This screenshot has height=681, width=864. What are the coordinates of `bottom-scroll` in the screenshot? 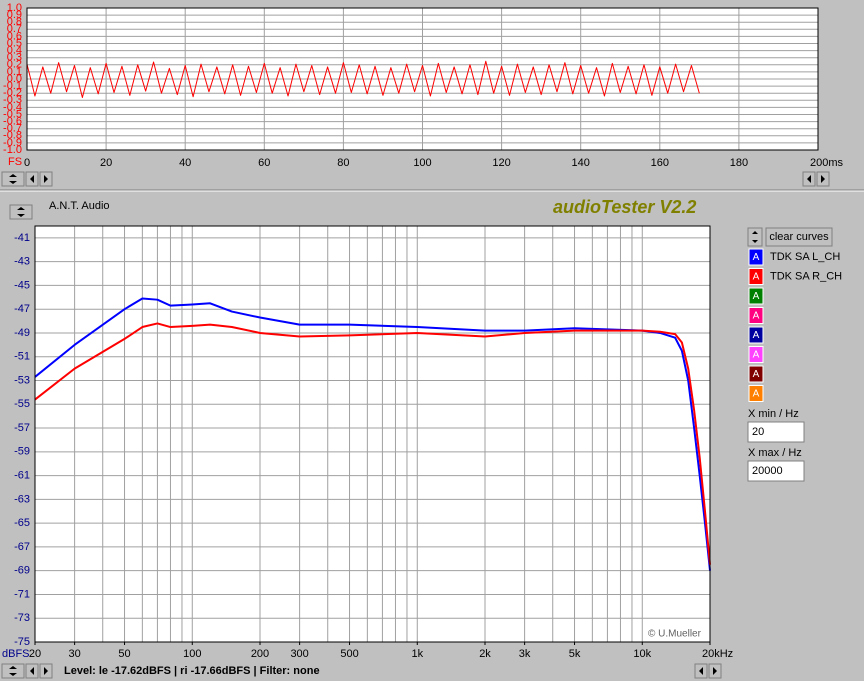 It's located at (361, 671).